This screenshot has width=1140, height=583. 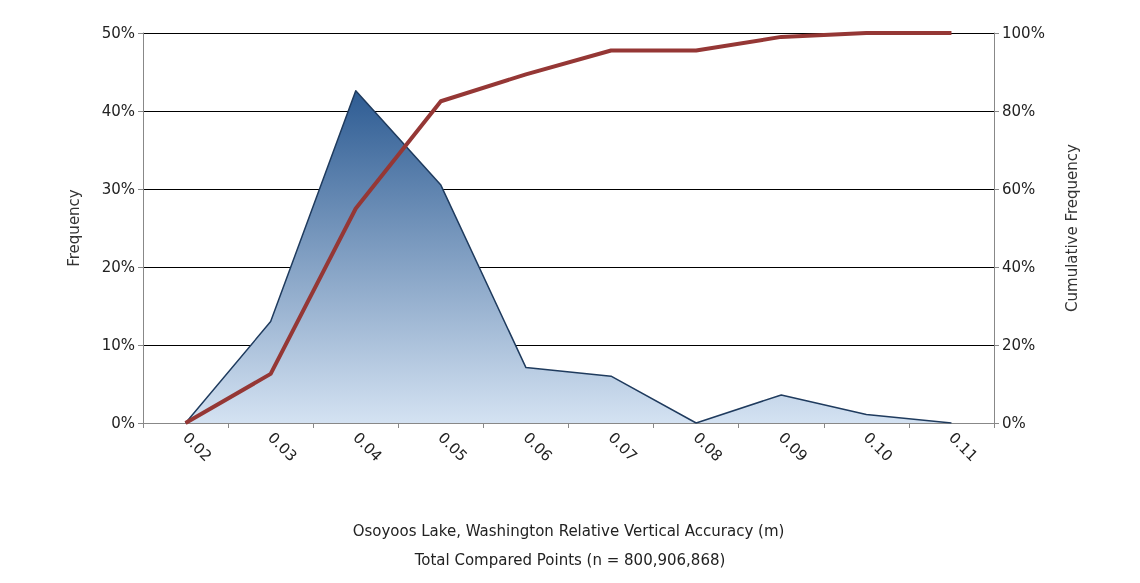 I want to click on y2-tick-label: 0%, so click(x=1014, y=423).